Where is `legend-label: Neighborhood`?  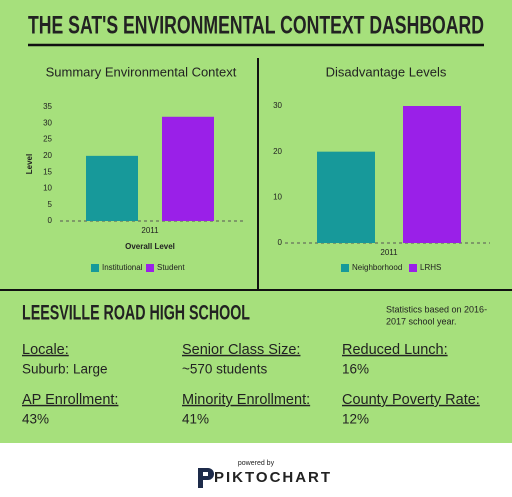 legend-label: Neighborhood is located at coordinates (377, 267).